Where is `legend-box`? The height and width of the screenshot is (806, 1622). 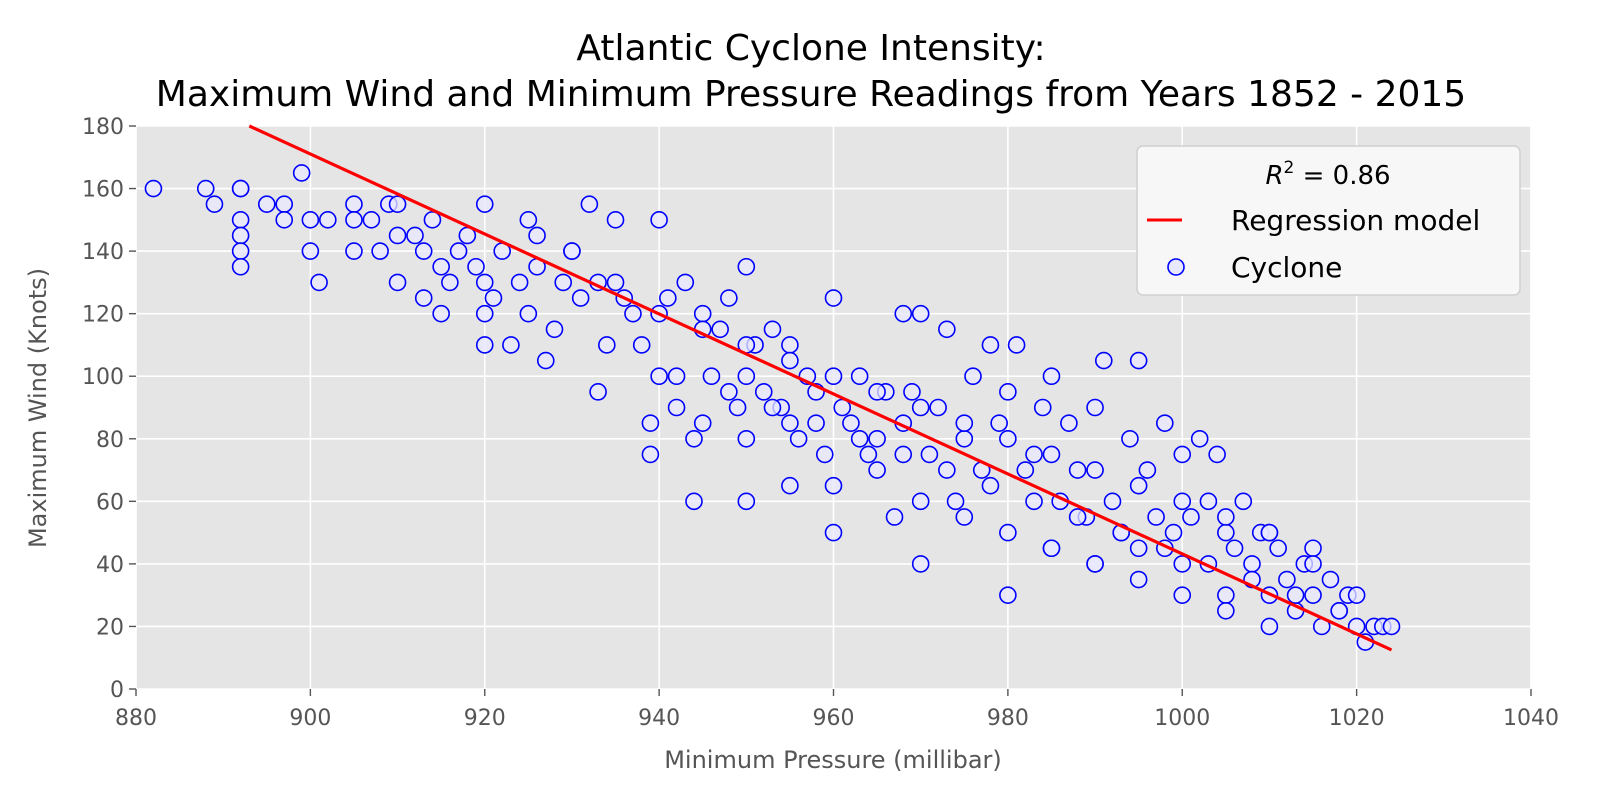
legend-box is located at coordinates (1328, 220).